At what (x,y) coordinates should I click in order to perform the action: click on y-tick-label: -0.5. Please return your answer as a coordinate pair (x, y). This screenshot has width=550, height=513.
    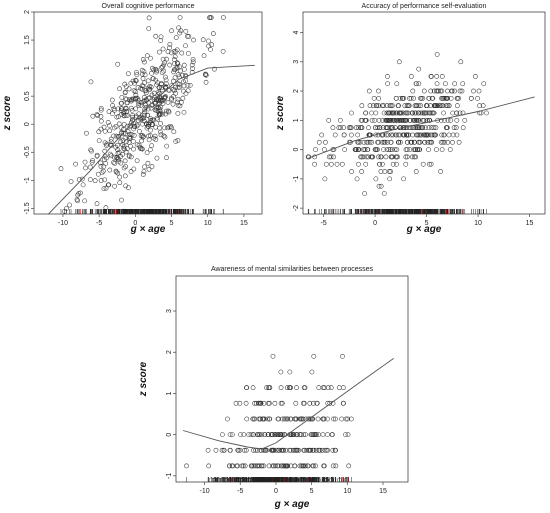
    Looking at the image, I should click on (27, 152).